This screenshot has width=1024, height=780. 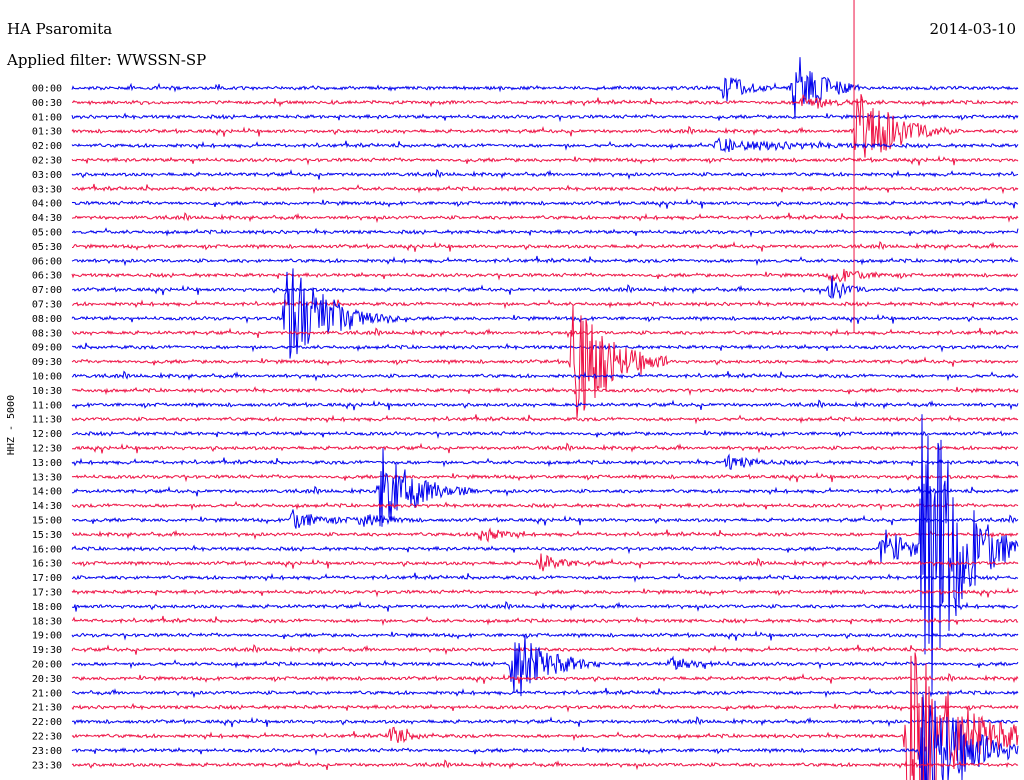 What do you see at coordinates (47, 146) in the screenshot?
I see `row-label: 02:00` at bounding box center [47, 146].